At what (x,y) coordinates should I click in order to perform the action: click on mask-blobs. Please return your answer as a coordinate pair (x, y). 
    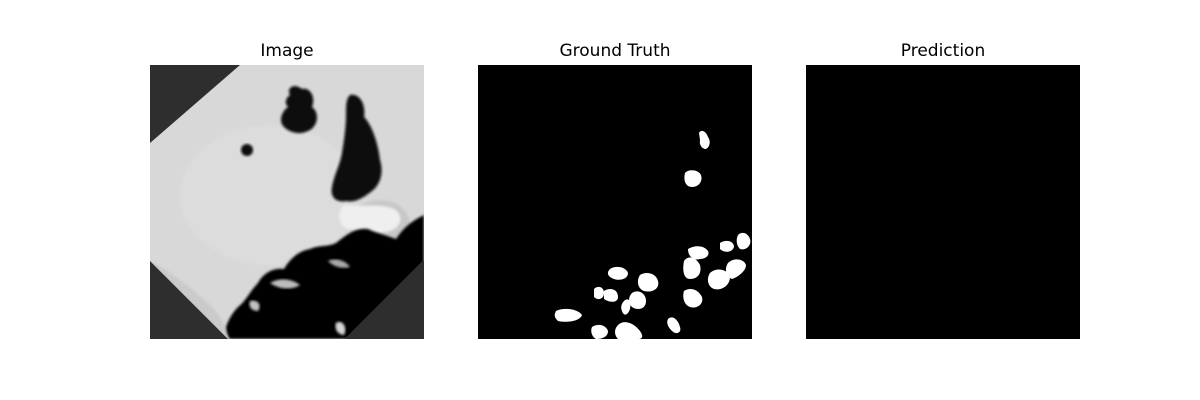
    Looking at the image, I should click on (652, 234).